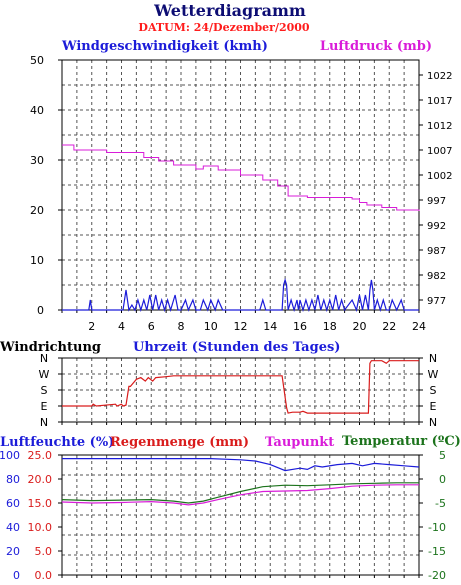 The width and height of the screenshot is (461, 585). I want to click on temperature-tick-label: -5, so click(440, 503).